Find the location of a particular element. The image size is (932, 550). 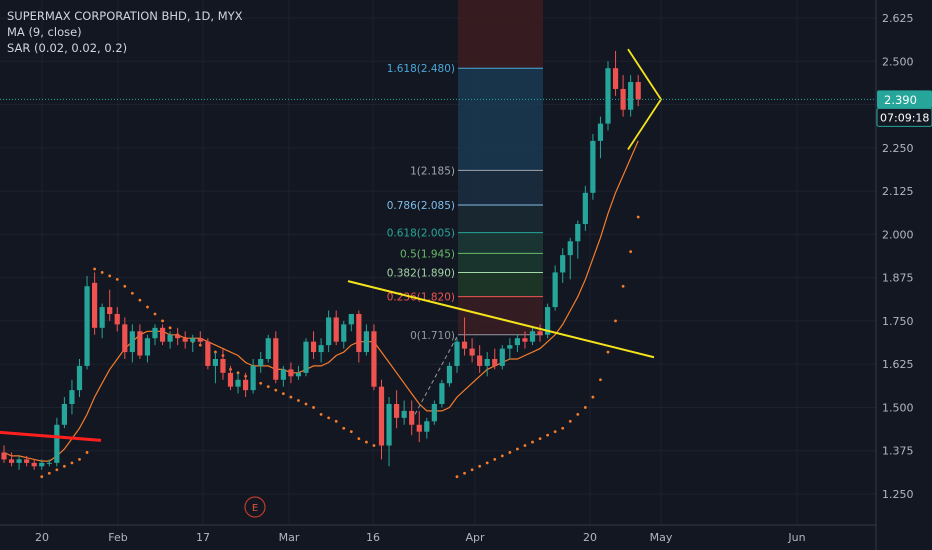

trendline-descending is located at coordinates (501, 319).